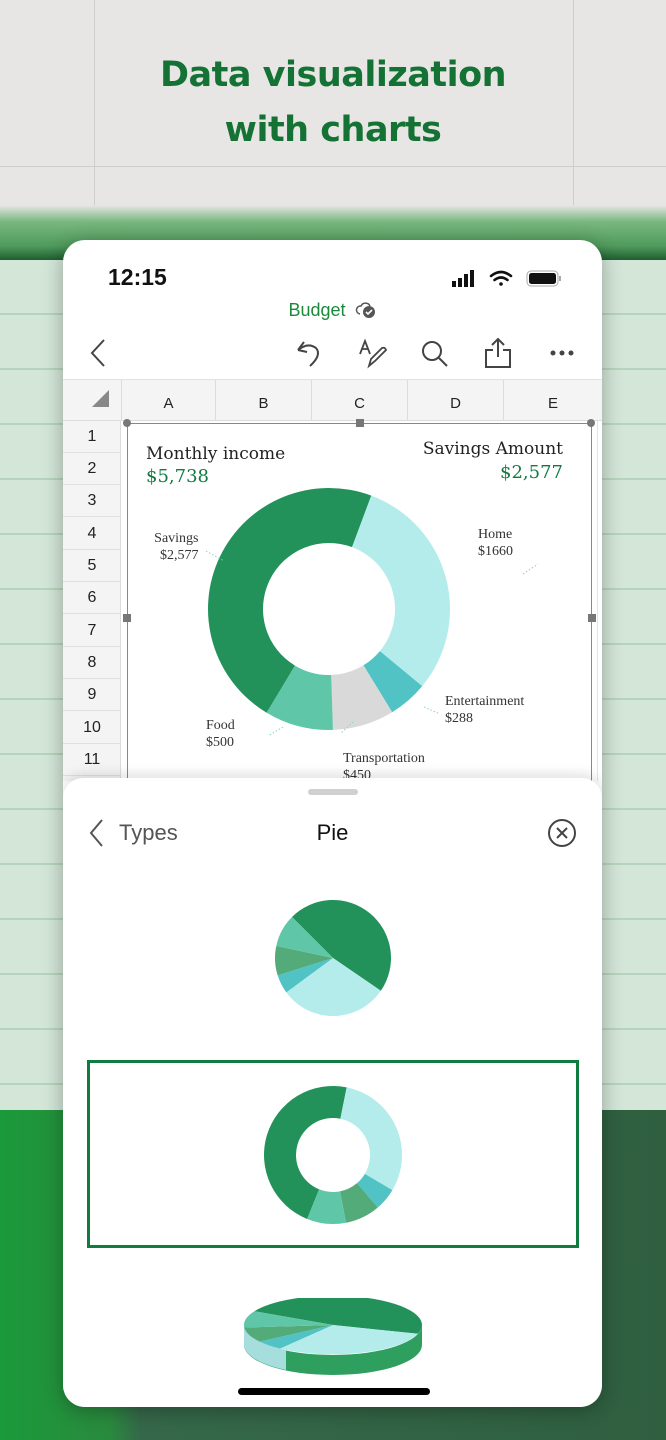 This screenshot has height=1440, width=666. What do you see at coordinates (92, 437) in the screenshot?
I see `row-1: 1` at bounding box center [92, 437].